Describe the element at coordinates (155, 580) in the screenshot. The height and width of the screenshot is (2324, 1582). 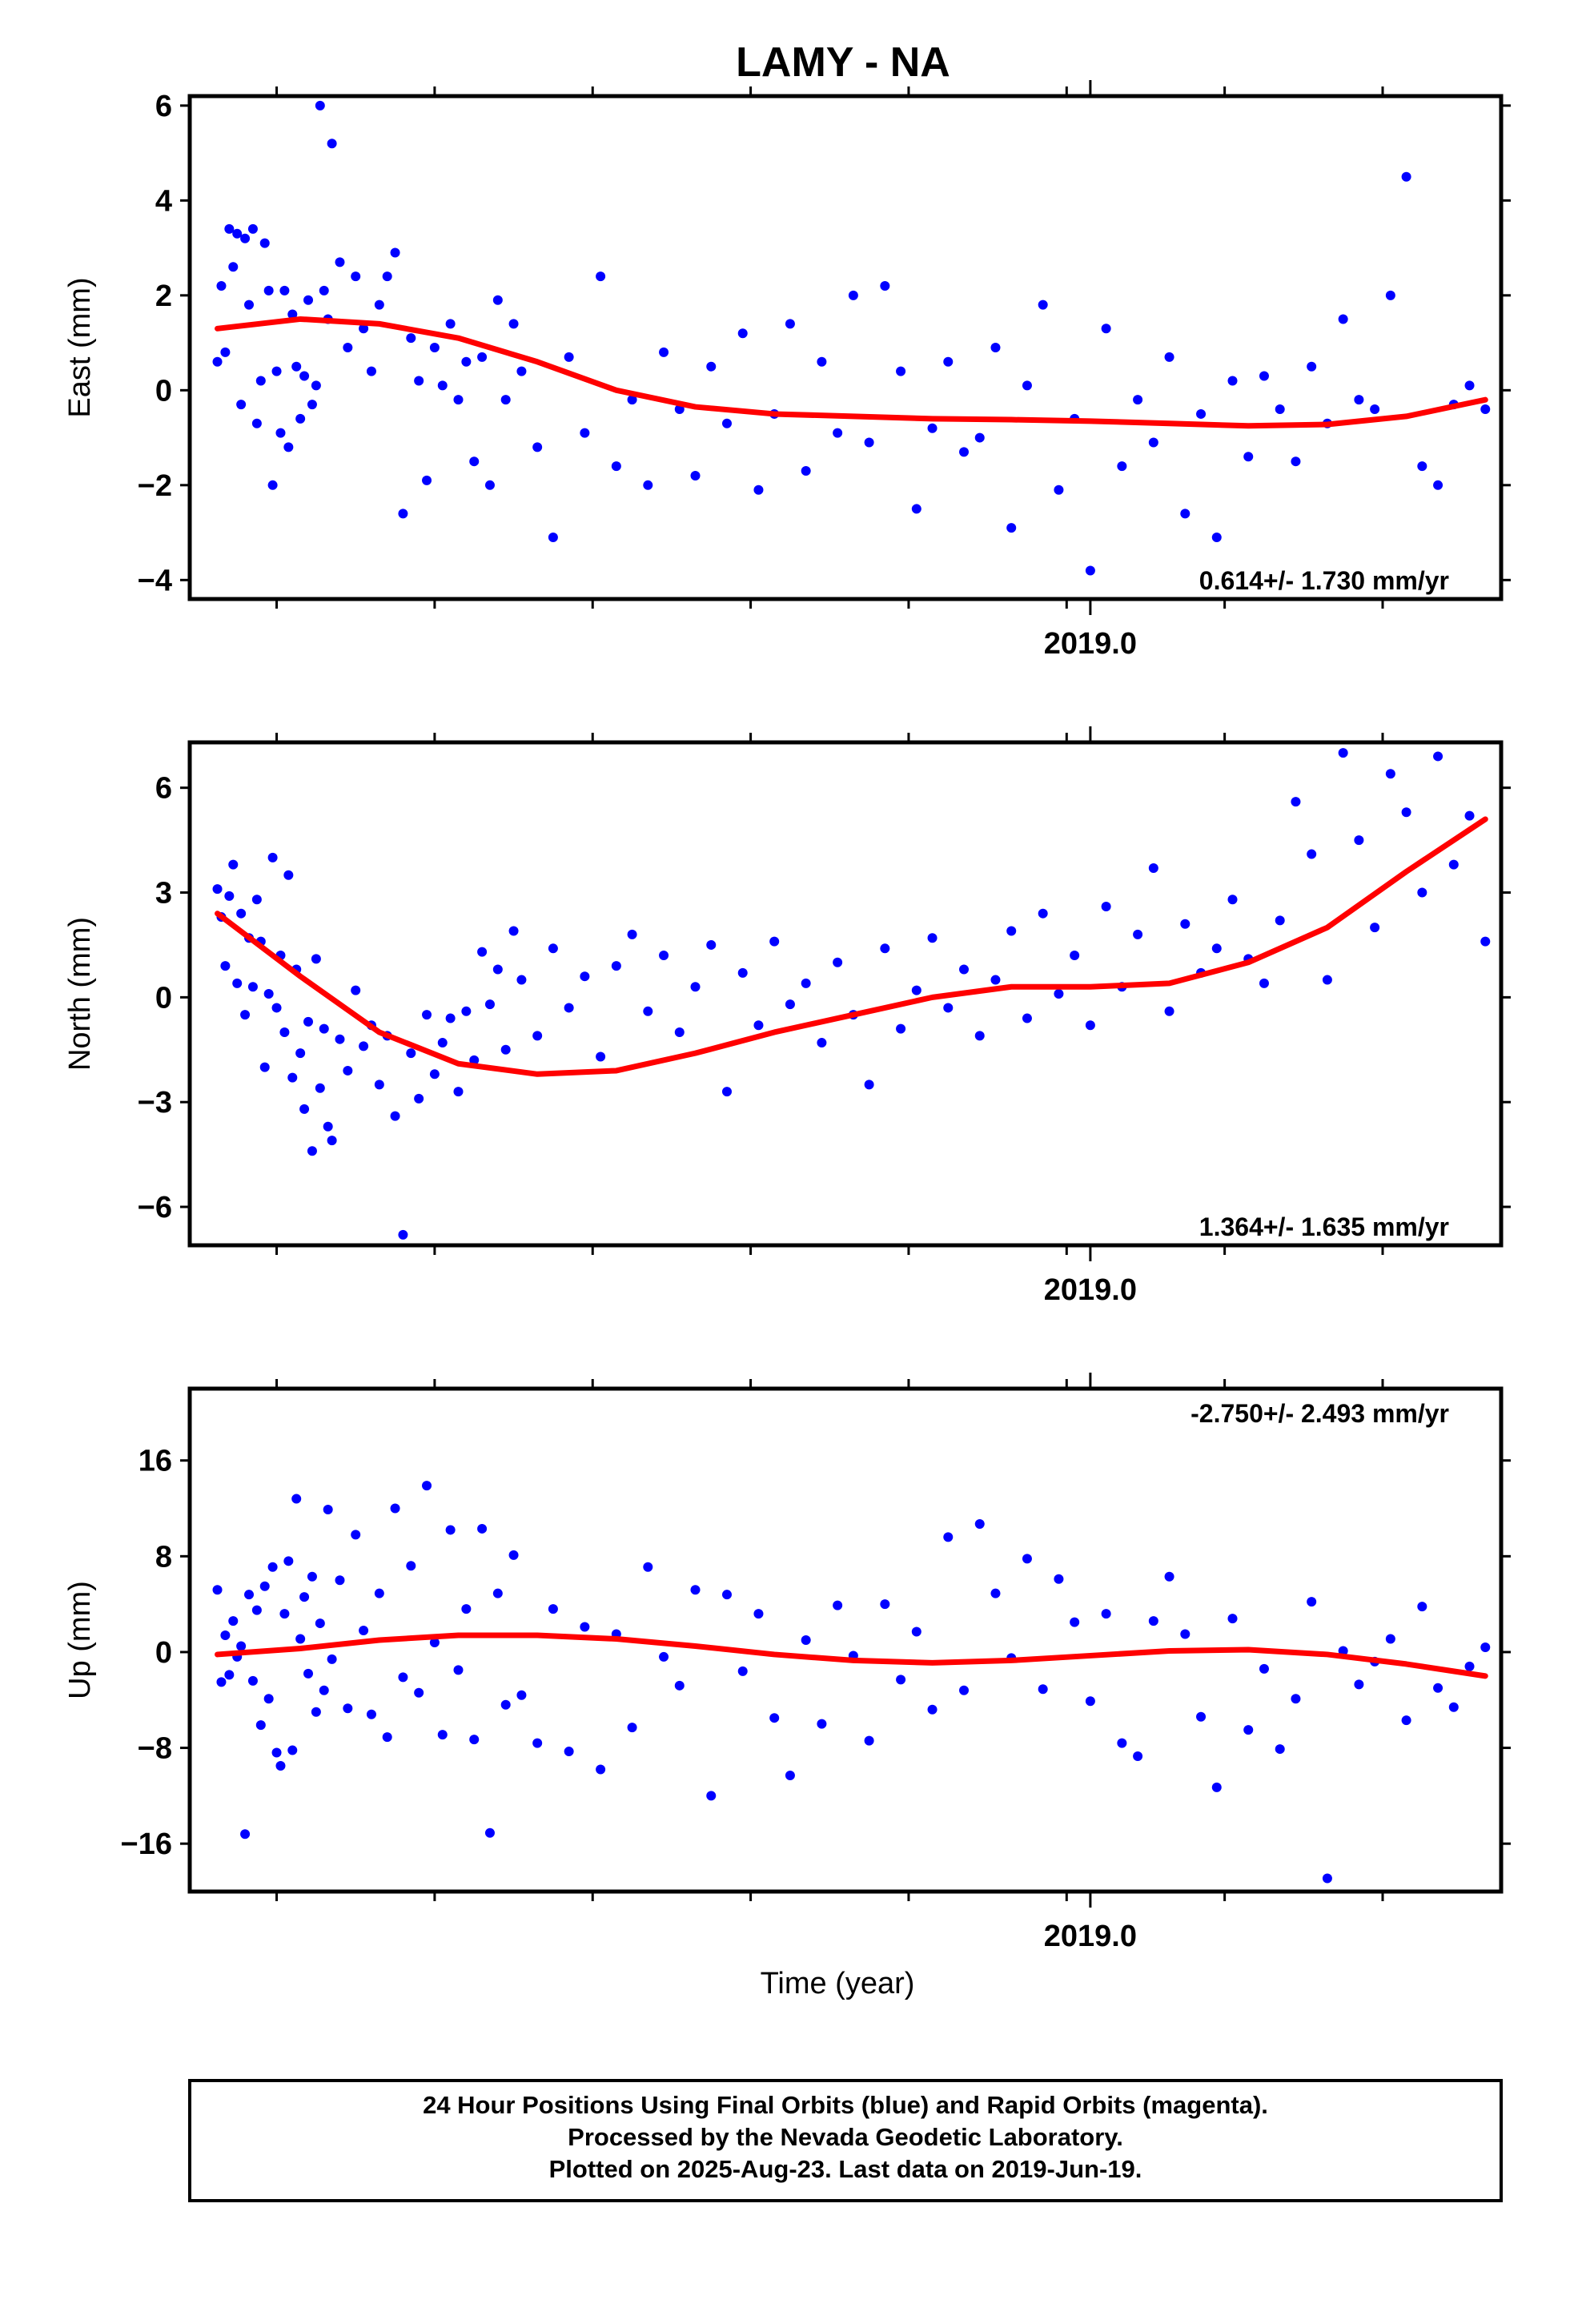
I see `east-ytick-label: −4` at that location.